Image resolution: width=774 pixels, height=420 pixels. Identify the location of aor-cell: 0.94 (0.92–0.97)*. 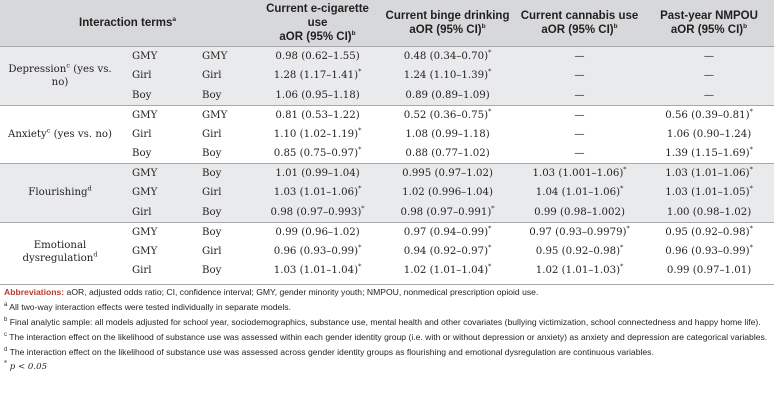
(447, 250).